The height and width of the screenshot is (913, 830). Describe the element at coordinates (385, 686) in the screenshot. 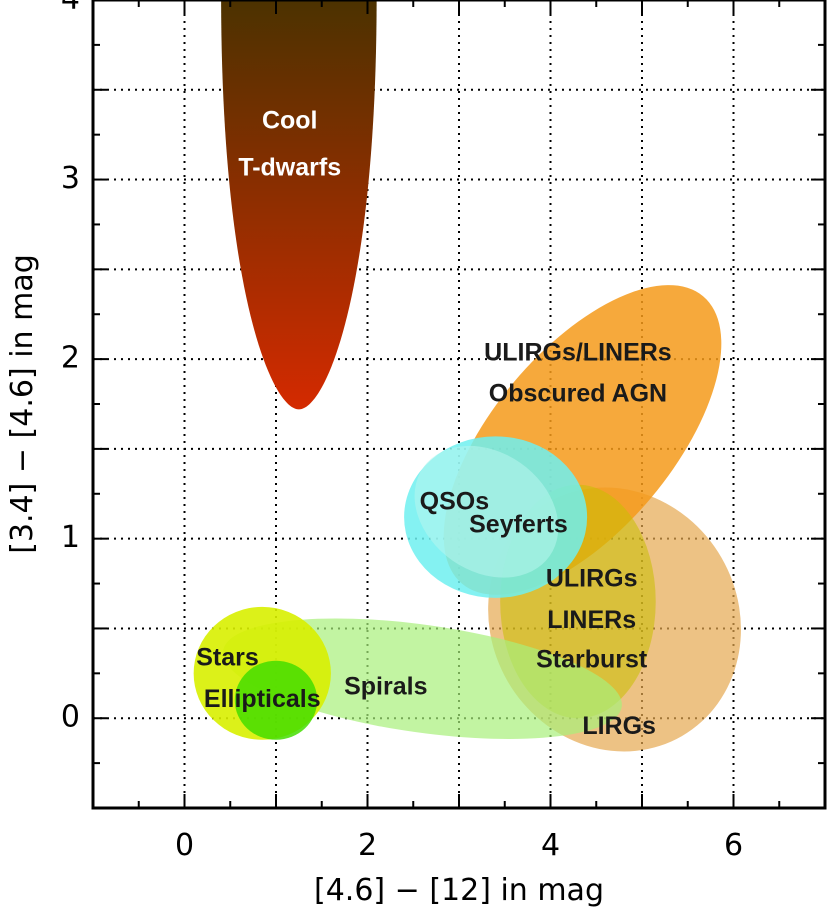

I see `label-spirals: Spirals` at that location.